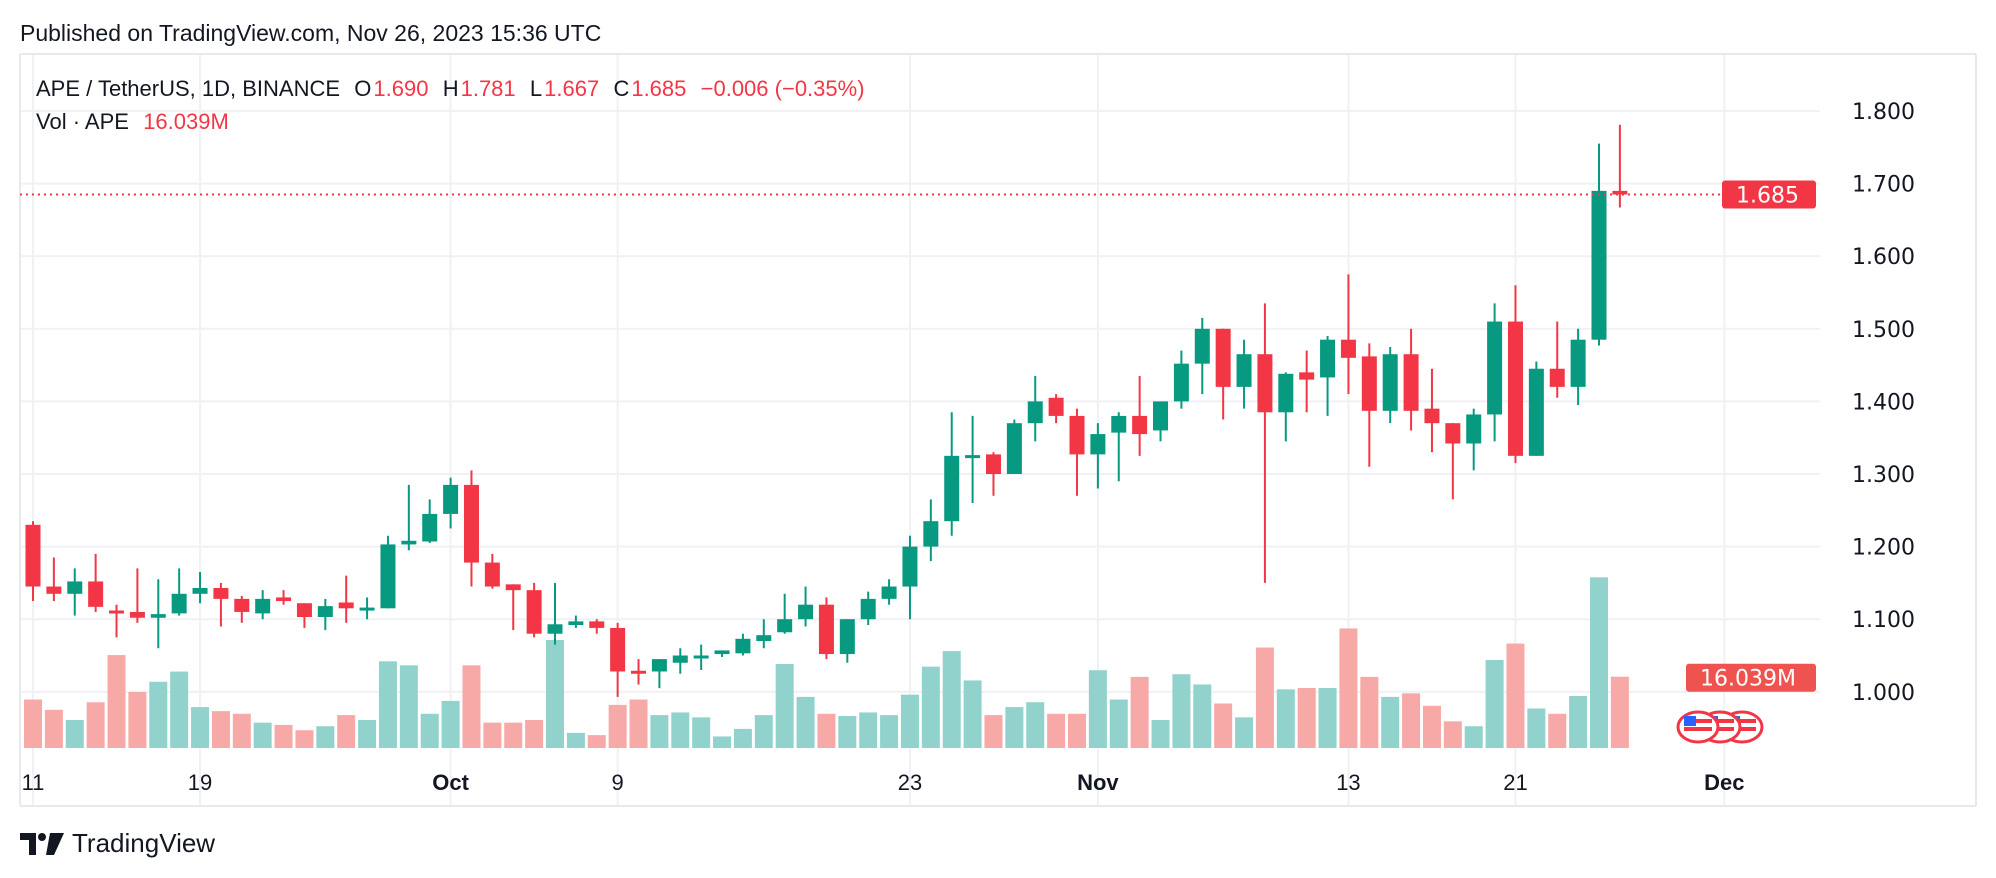  I want to click on price-tick-label: 1.500, so click(1883, 330).